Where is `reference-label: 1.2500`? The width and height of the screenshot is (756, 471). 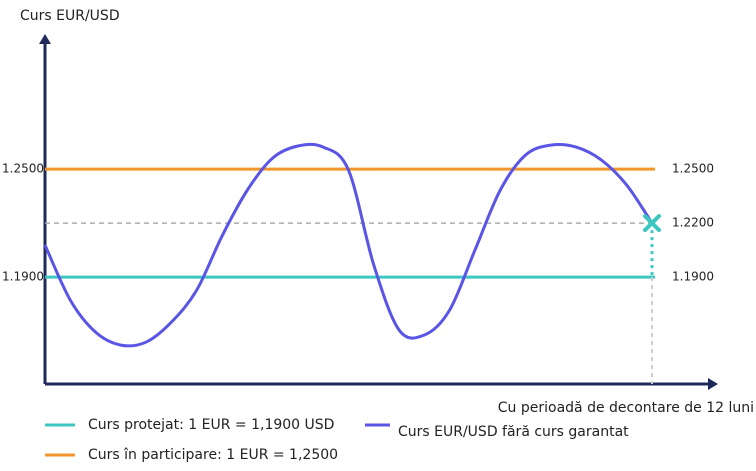 reference-label: 1.2500 is located at coordinates (693, 169).